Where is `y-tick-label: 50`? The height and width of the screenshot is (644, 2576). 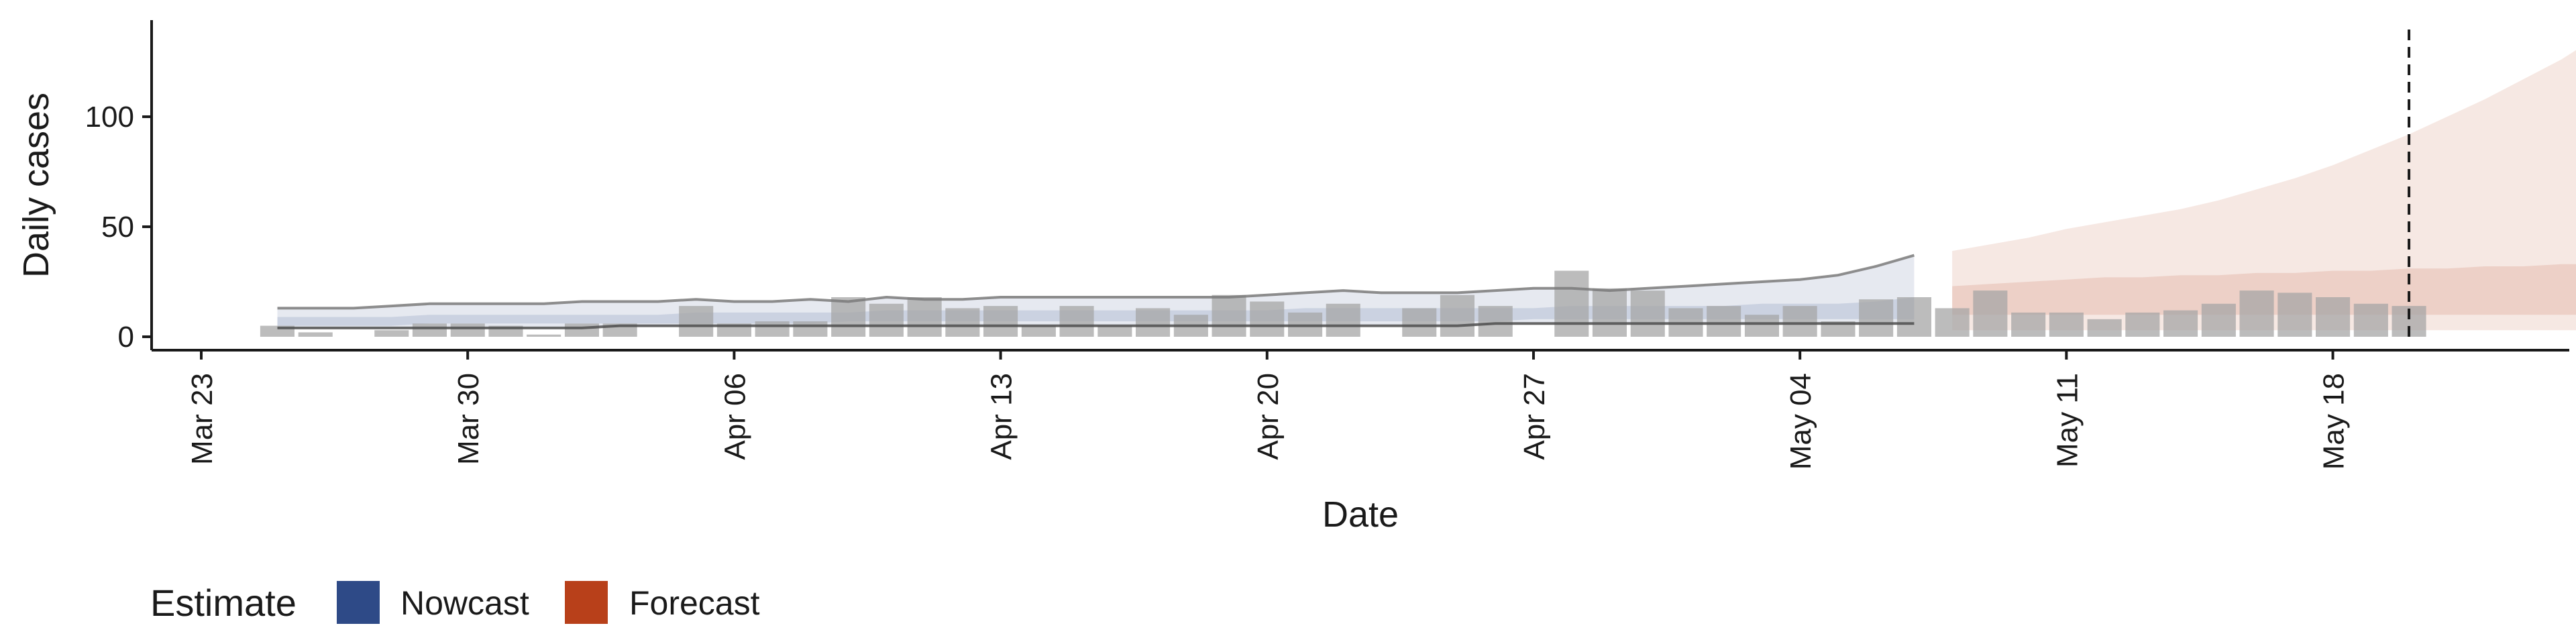 y-tick-label: 50 is located at coordinates (117, 227).